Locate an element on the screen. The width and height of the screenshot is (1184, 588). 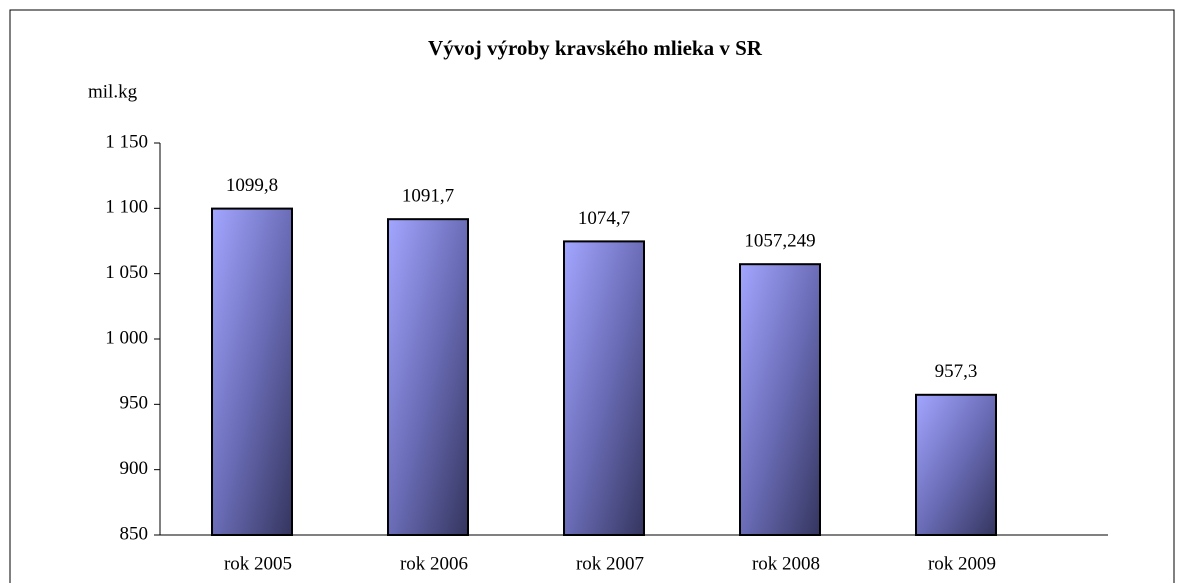
x-tick-label: rok 2009 is located at coordinates (962, 563).